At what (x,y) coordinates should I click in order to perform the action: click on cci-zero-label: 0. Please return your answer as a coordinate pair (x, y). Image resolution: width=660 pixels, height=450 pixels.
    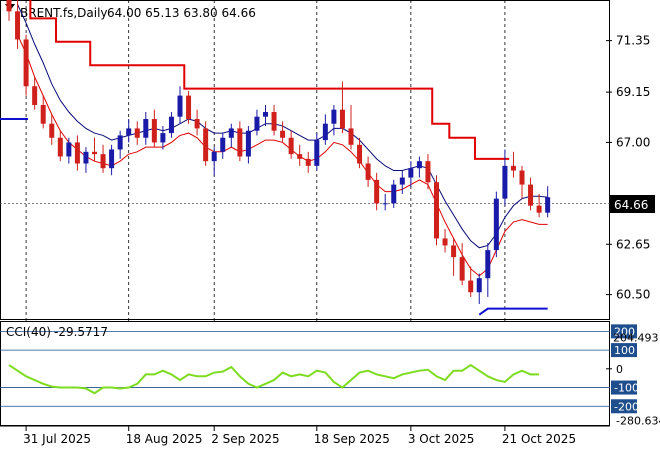
    Looking at the image, I should click on (619, 369).